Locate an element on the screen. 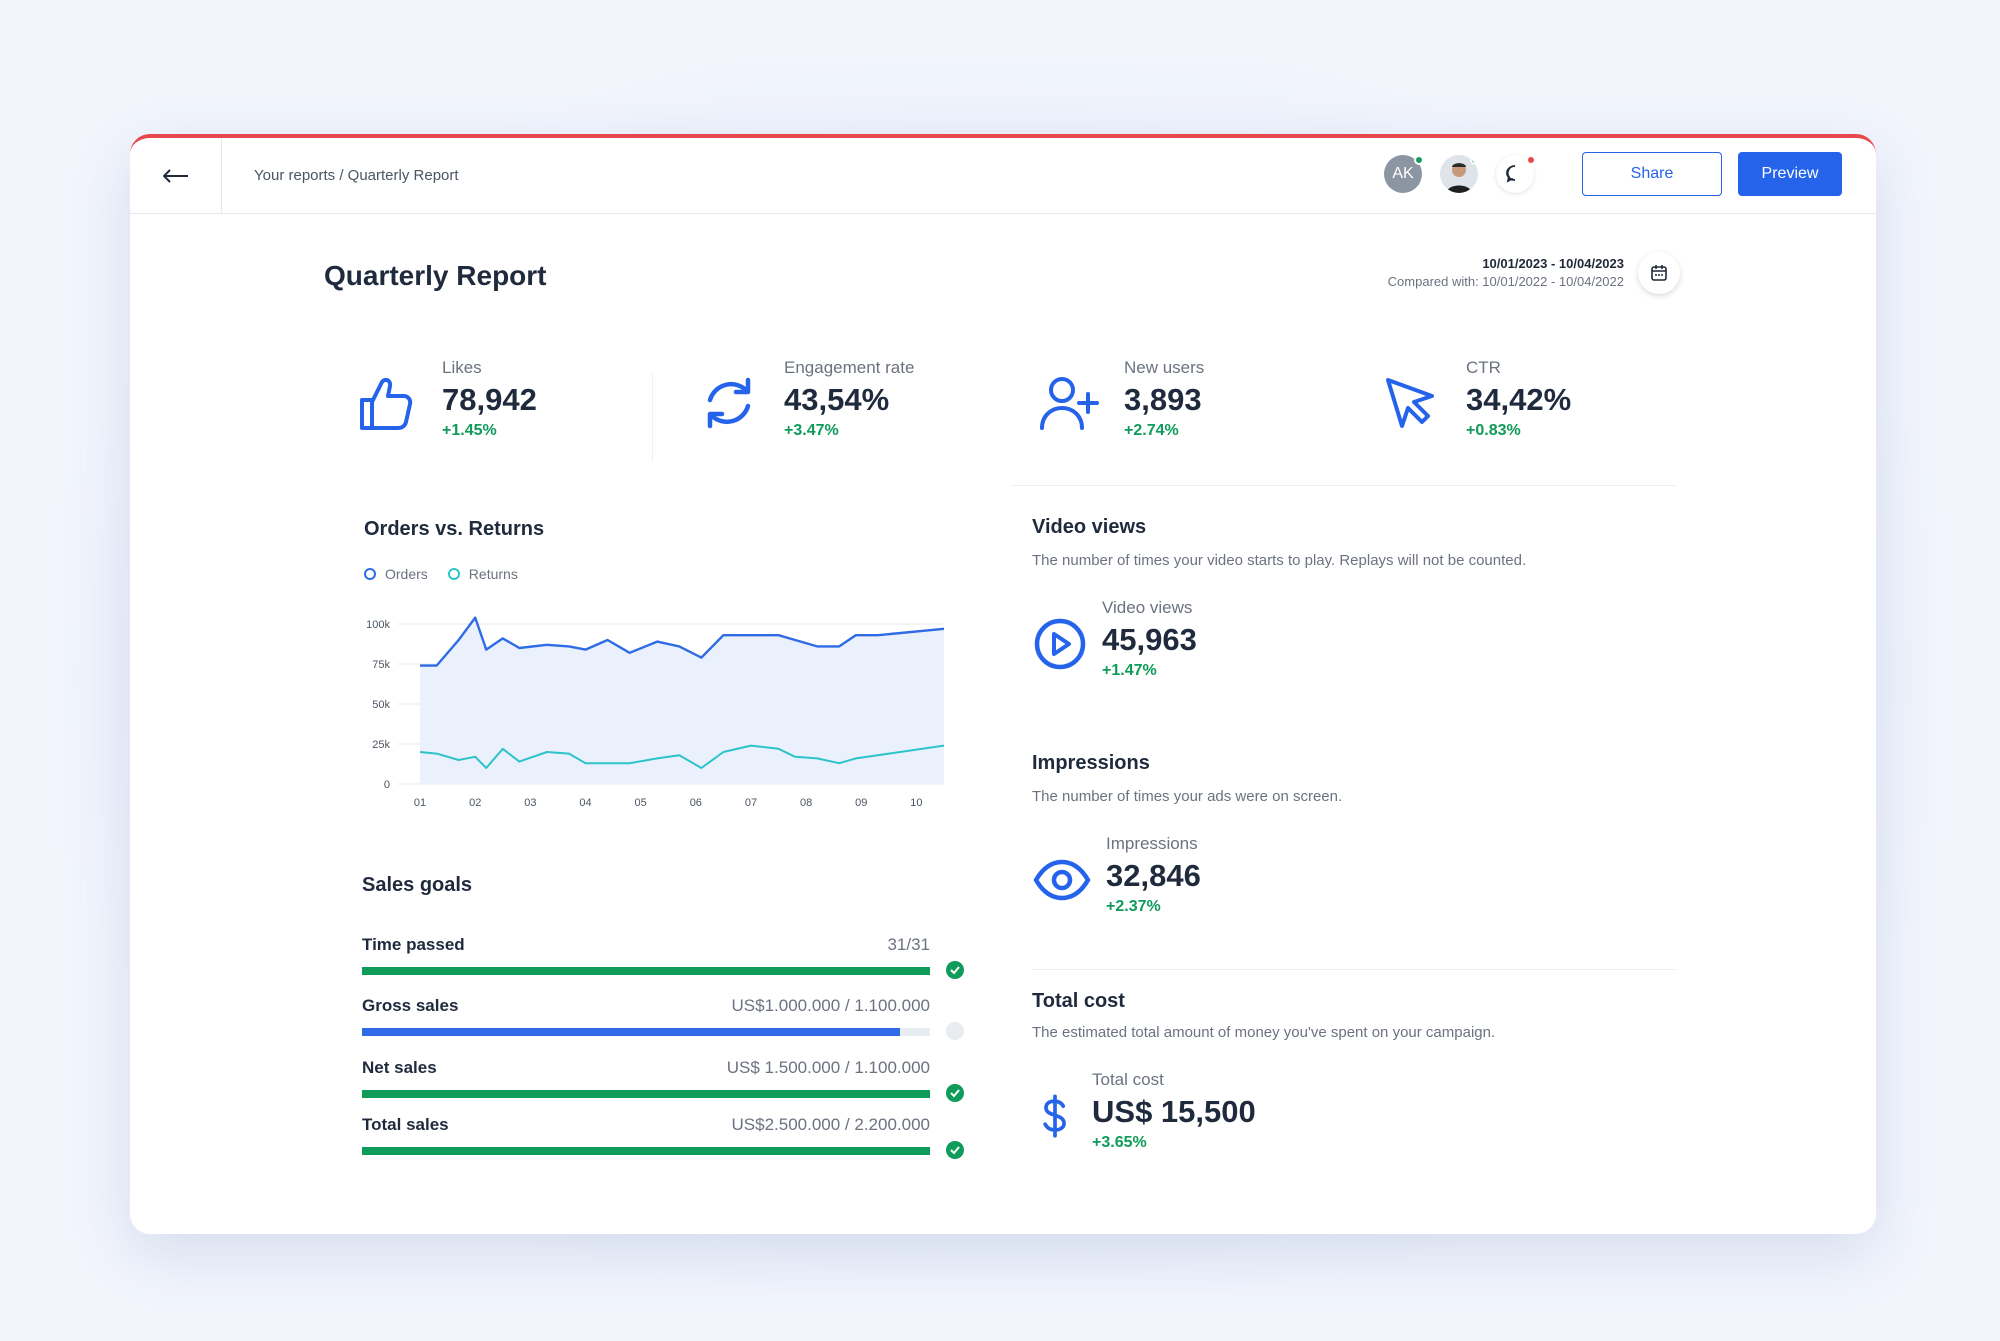 The image size is (2000, 1341). kpi-label: New users is located at coordinates (1164, 367).